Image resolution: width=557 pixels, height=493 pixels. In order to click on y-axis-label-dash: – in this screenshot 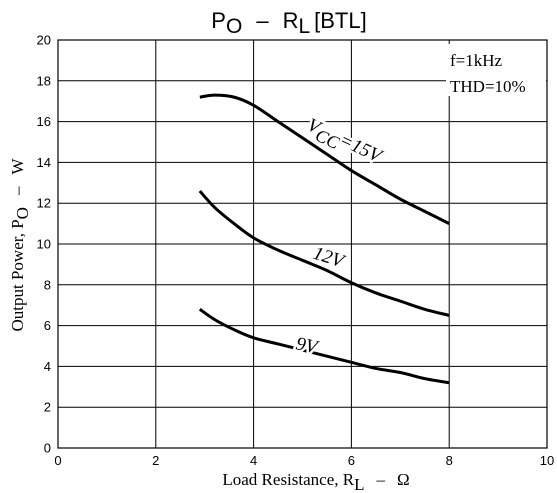, I will do `click(17, 191)`.